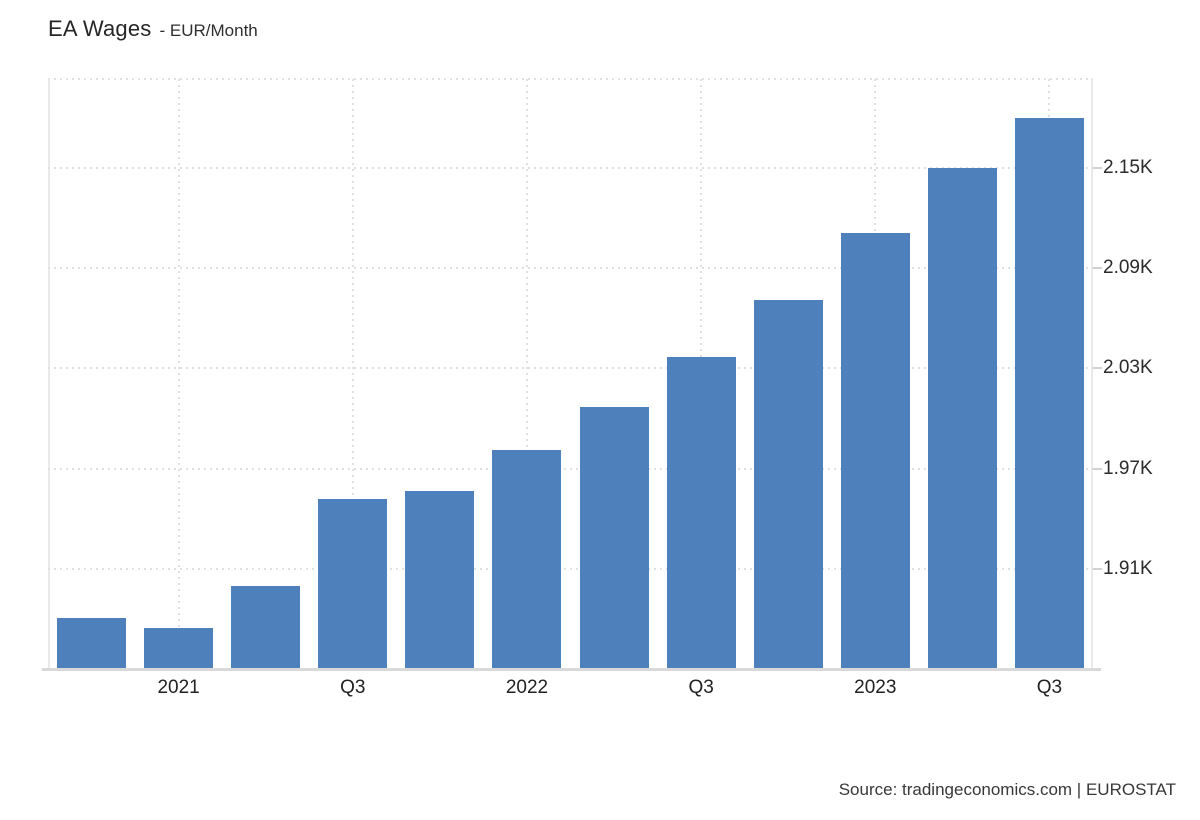 This screenshot has height=820, width=1200. What do you see at coordinates (153, 29) in the screenshot?
I see `chart-header: EA Wages - EUR/Month` at bounding box center [153, 29].